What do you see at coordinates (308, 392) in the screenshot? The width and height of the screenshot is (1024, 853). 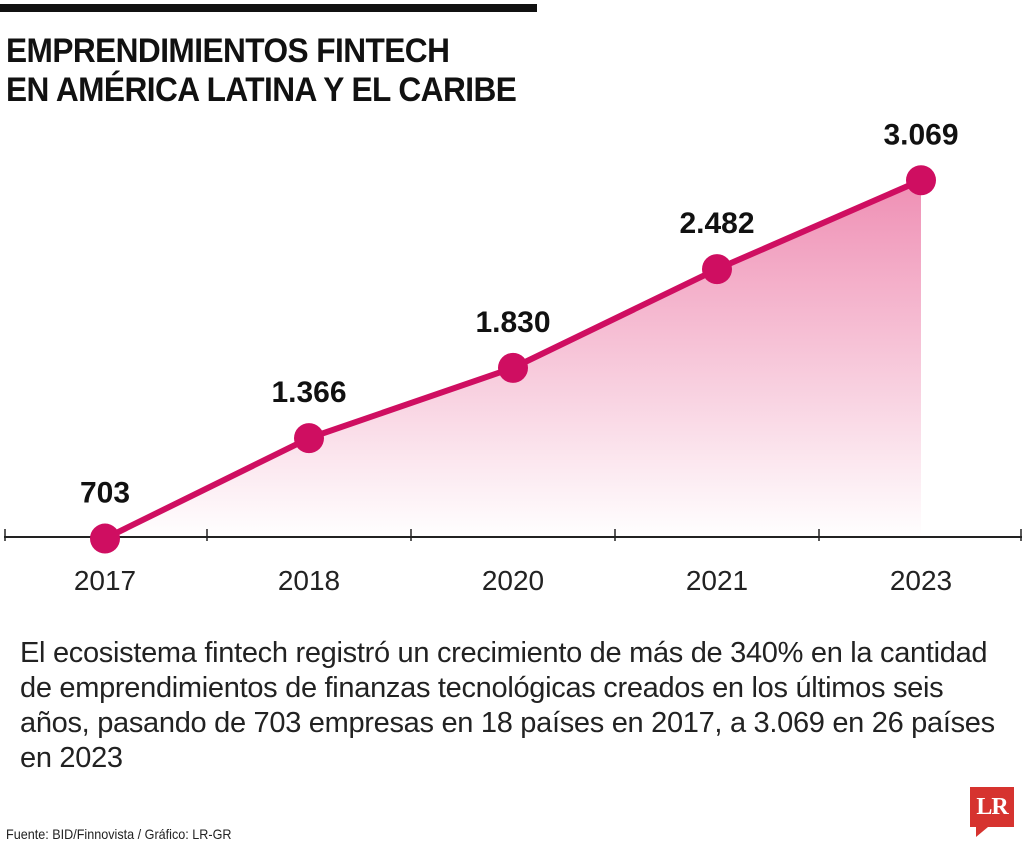 I see `data-label-2018: 1.366` at bounding box center [308, 392].